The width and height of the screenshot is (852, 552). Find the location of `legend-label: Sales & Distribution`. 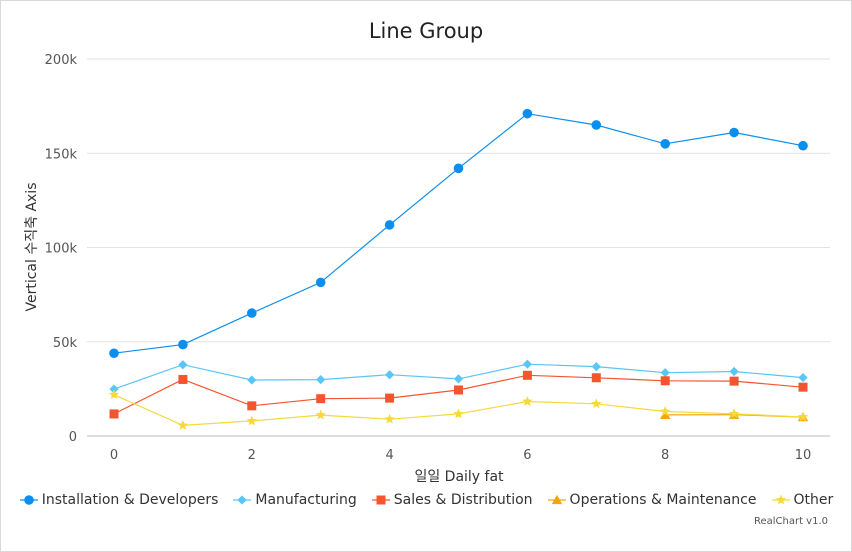

legend-label: Sales & Distribution is located at coordinates (463, 500).